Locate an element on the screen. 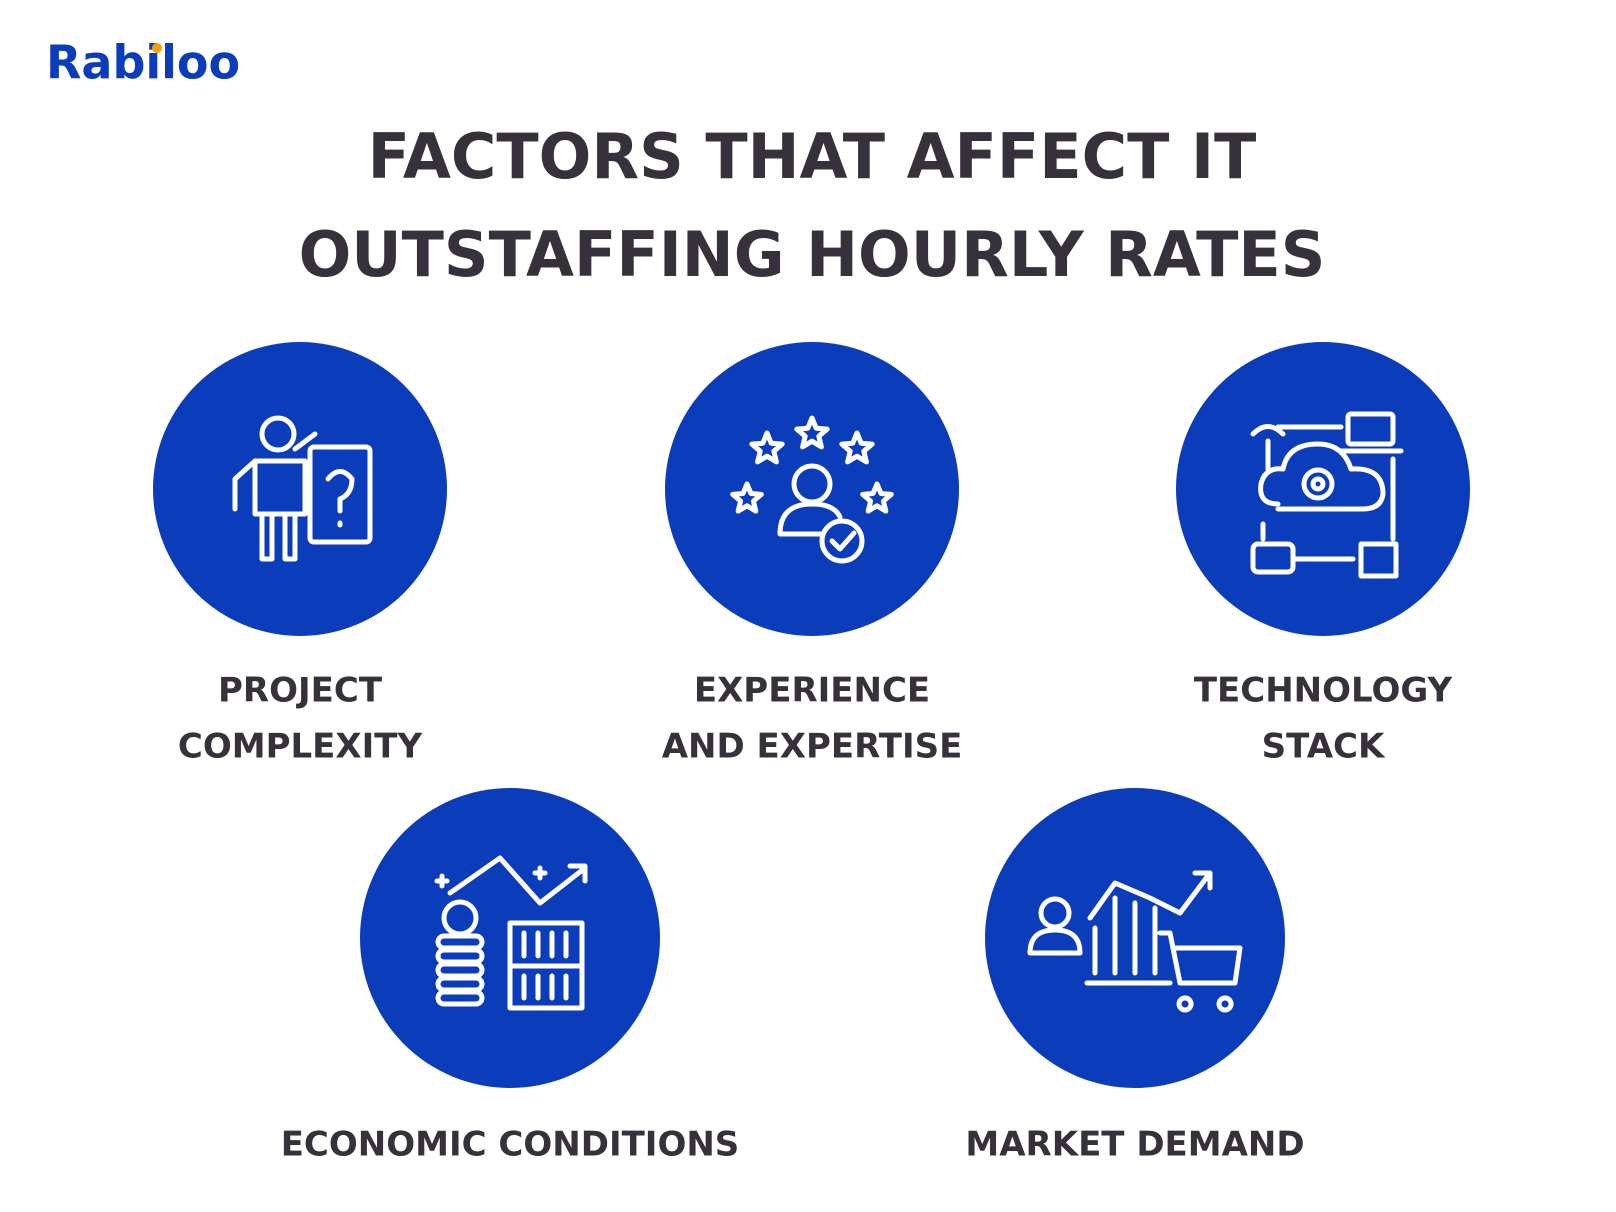  factor-label: STACK is located at coordinates (1324, 747).